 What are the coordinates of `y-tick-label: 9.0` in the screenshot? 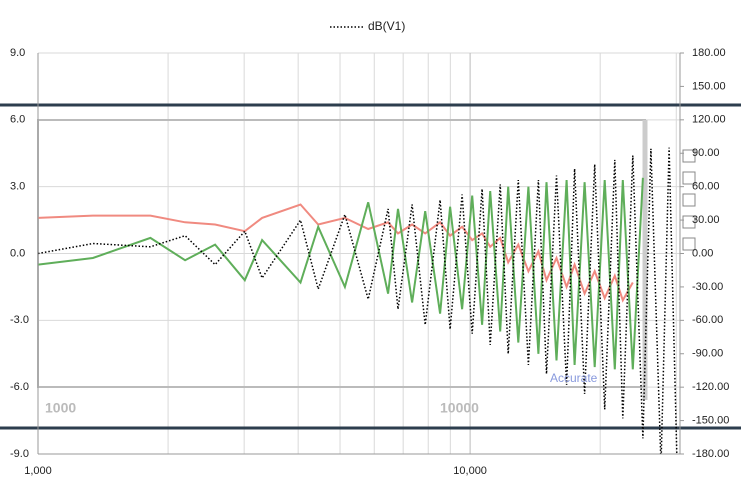 It's located at (17, 53).